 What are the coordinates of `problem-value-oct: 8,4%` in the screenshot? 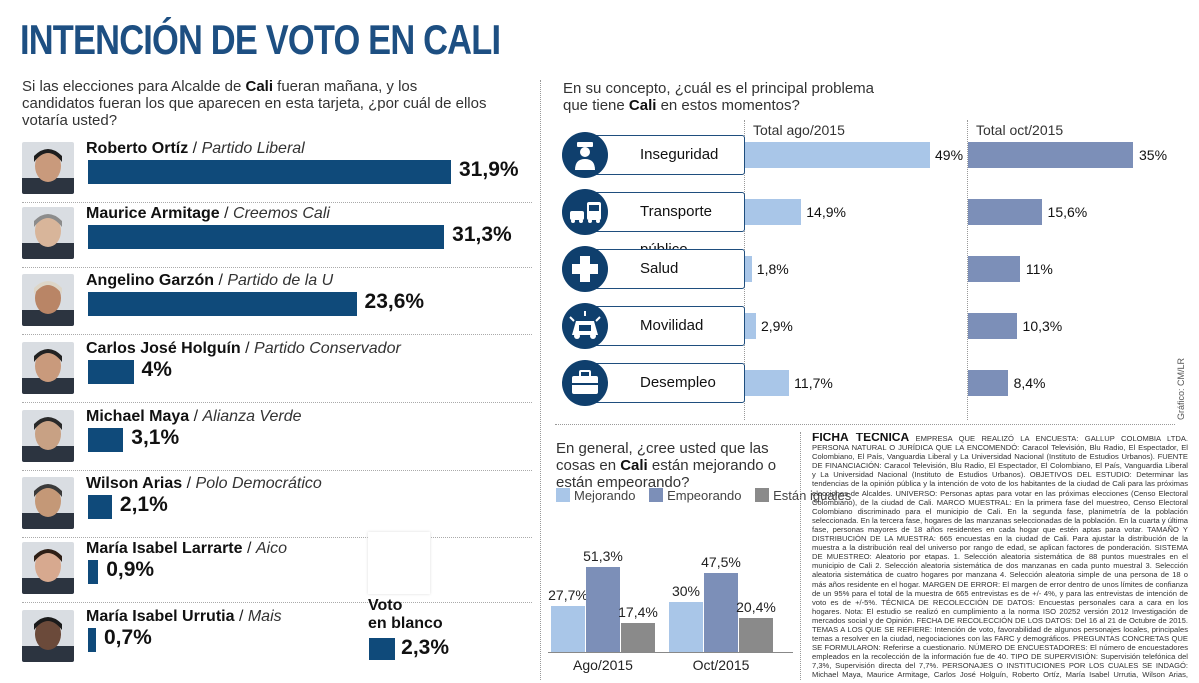 It's located at (1029, 383).